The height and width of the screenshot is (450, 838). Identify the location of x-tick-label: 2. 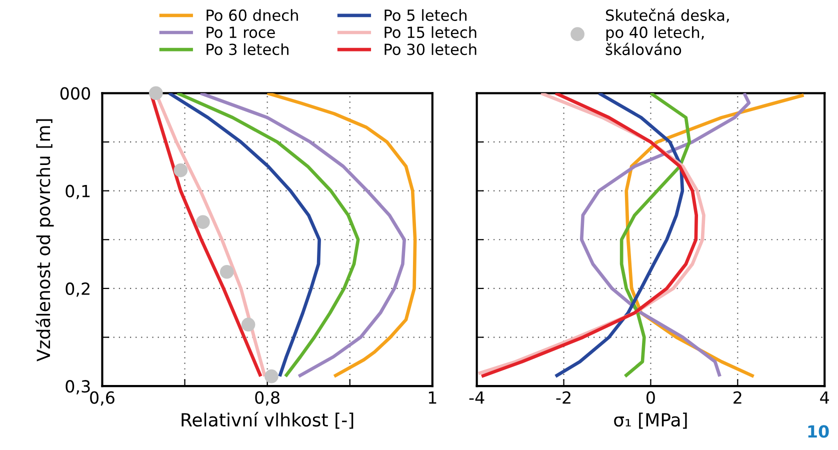
(738, 397).